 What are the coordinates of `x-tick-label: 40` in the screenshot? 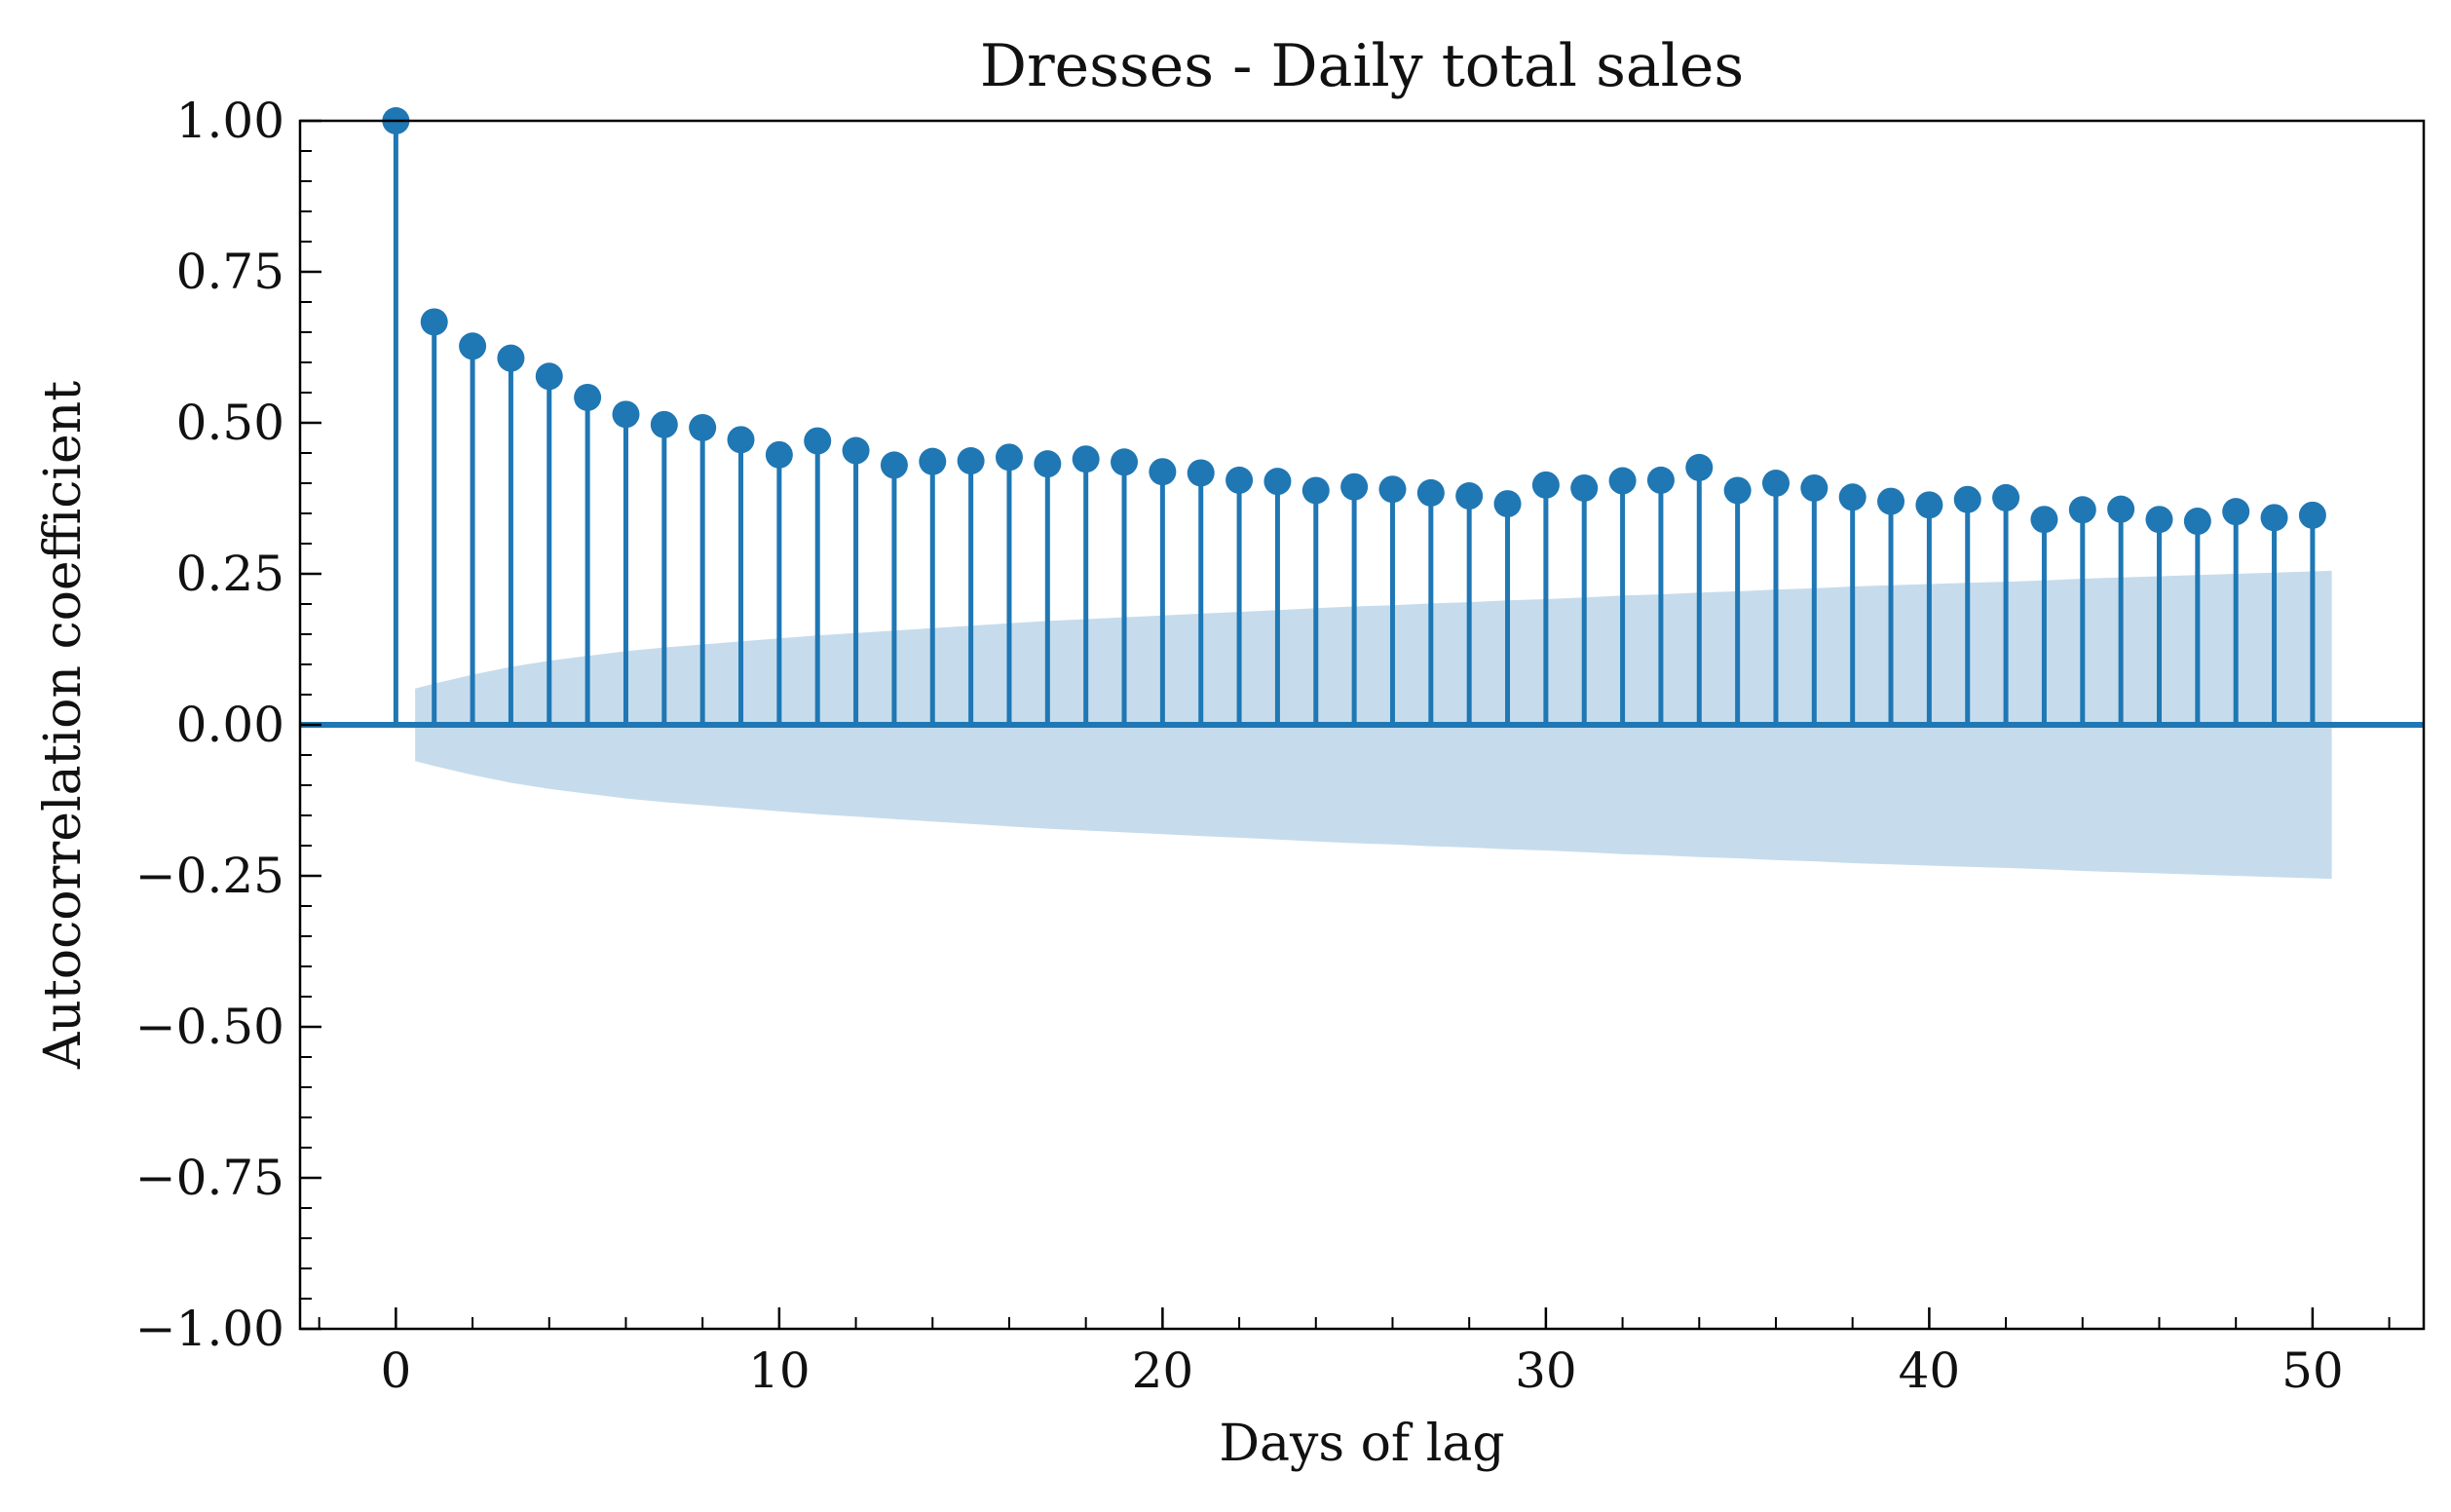 It's located at (1930, 1370).